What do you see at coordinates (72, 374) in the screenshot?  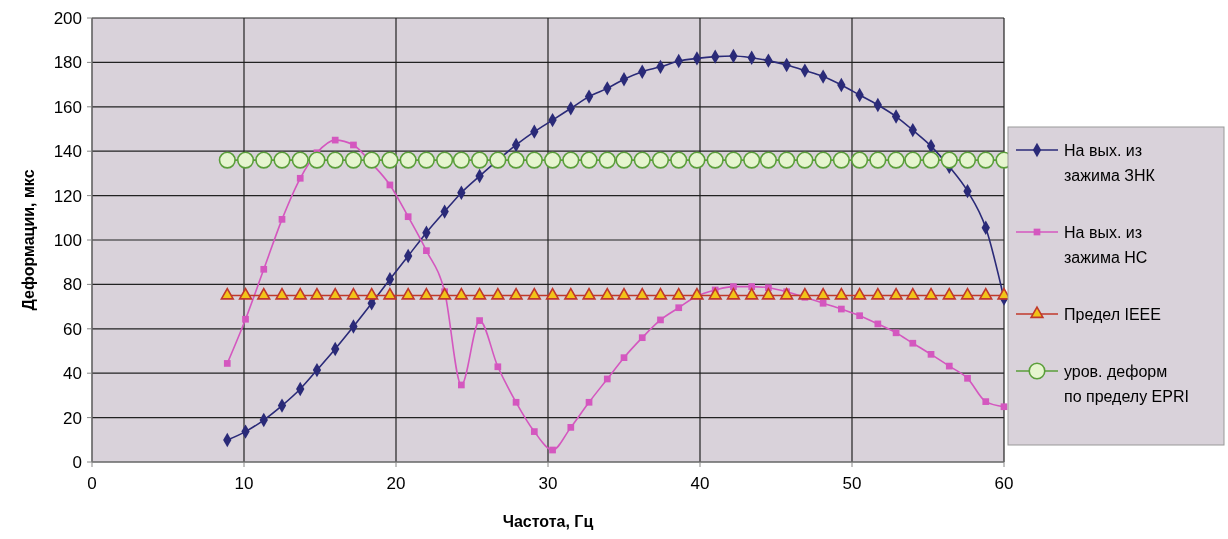 I see `y-tick-label: 40` at bounding box center [72, 374].